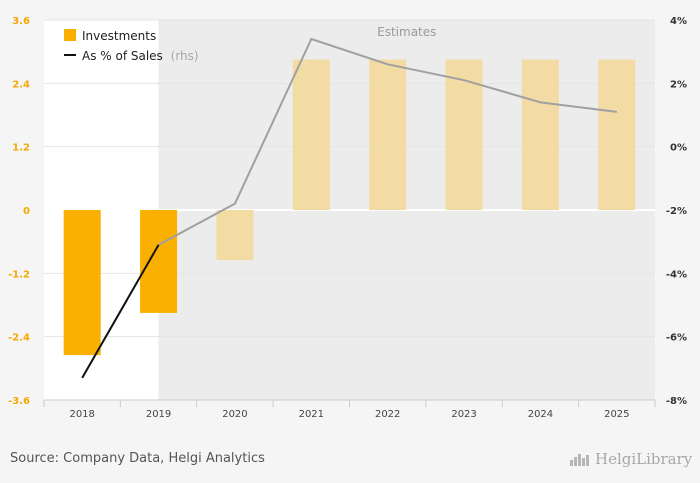 The width and height of the screenshot is (700, 483). What do you see at coordinates (676, 274) in the screenshot?
I see `right-tick-label: -4%` at bounding box center [676, 274].